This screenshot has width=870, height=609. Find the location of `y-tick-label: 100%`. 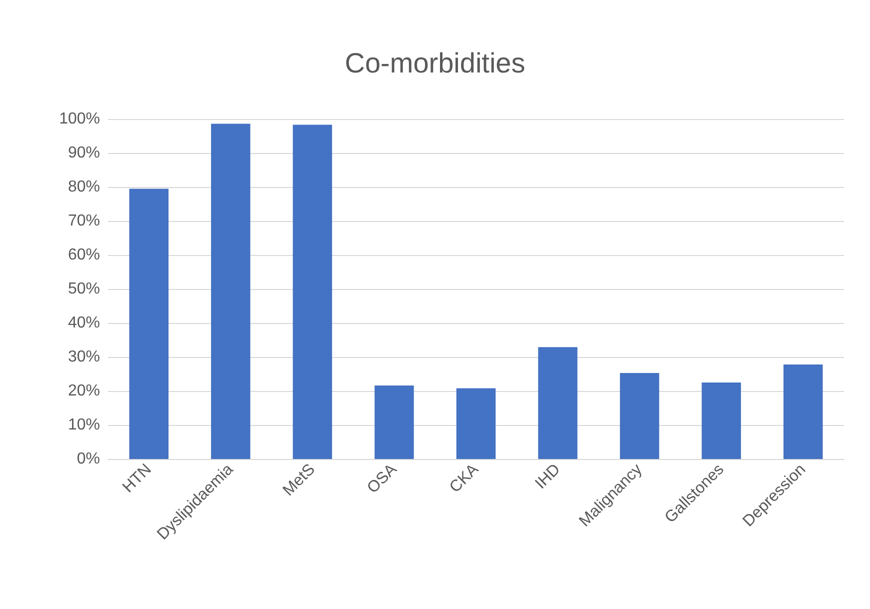

y-tick-label: 100% is located at coordinates (79, 119).